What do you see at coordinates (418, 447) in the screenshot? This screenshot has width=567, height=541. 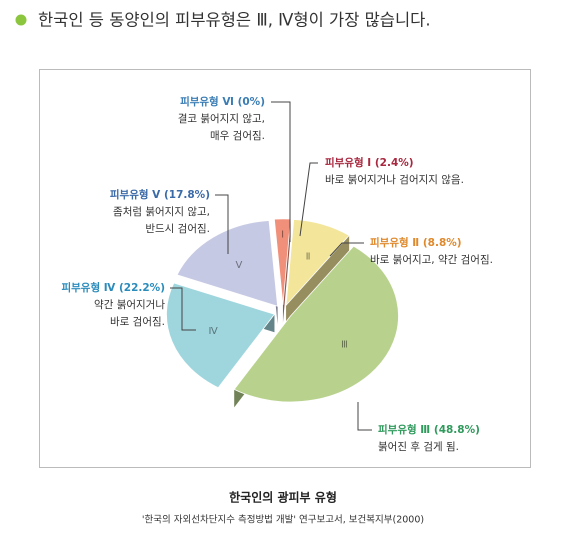 I see `callout-description: 붉어진 후 검게 됨.` at bounding box center [418, 447].